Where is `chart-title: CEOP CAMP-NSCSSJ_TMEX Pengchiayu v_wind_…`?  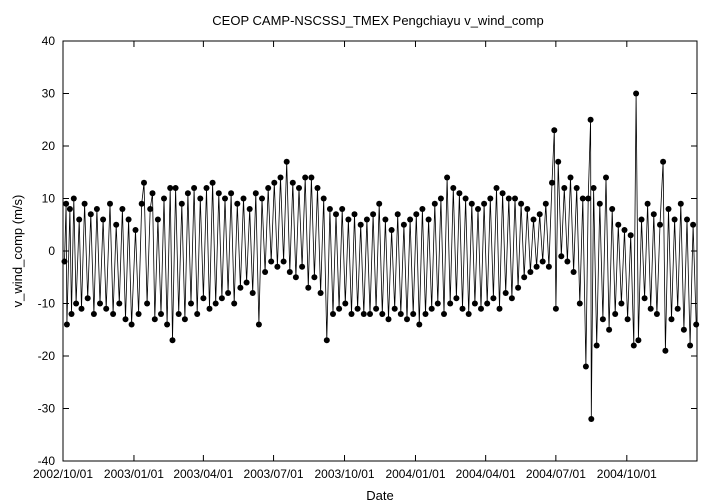 chart-title: CEOP CAMP-NSCSSJ_TMEX Pengchiayu v_wind_… is located at coordinates (377, 20).